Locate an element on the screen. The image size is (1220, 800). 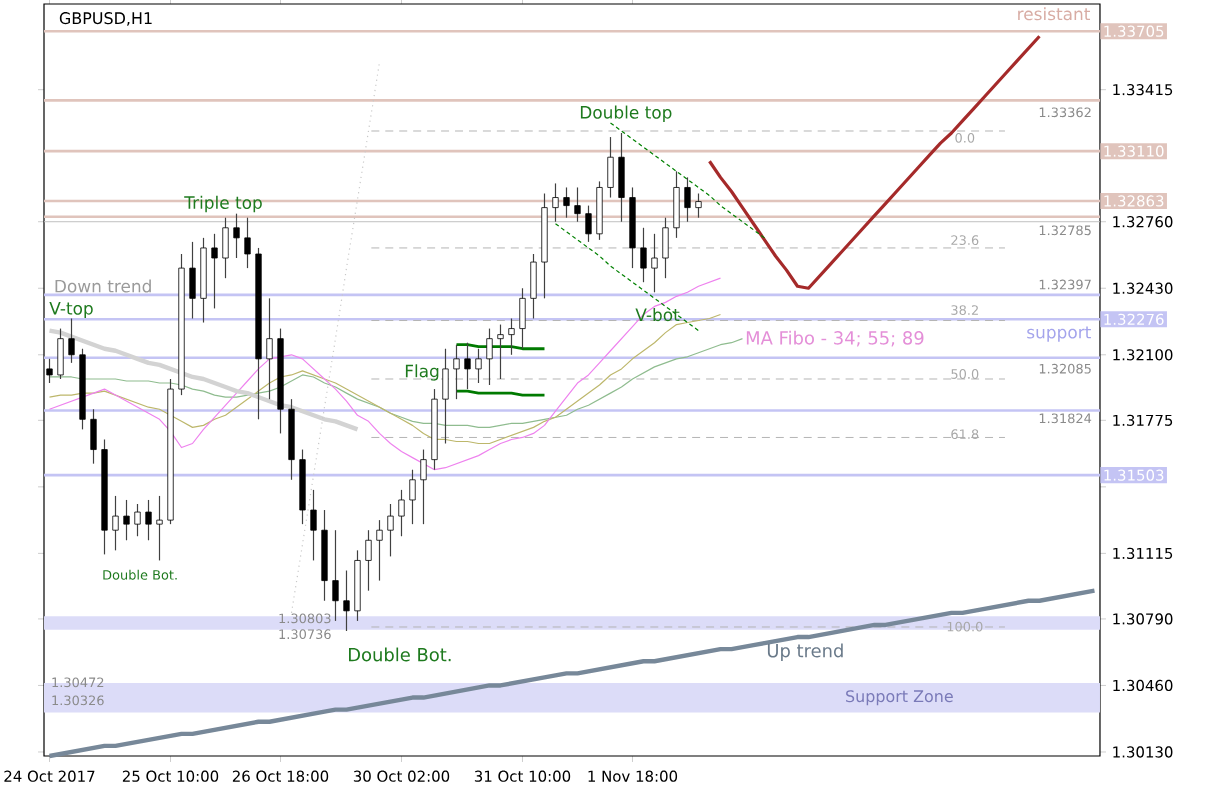
annotation: Triple top is located at coordinates (223, 204).